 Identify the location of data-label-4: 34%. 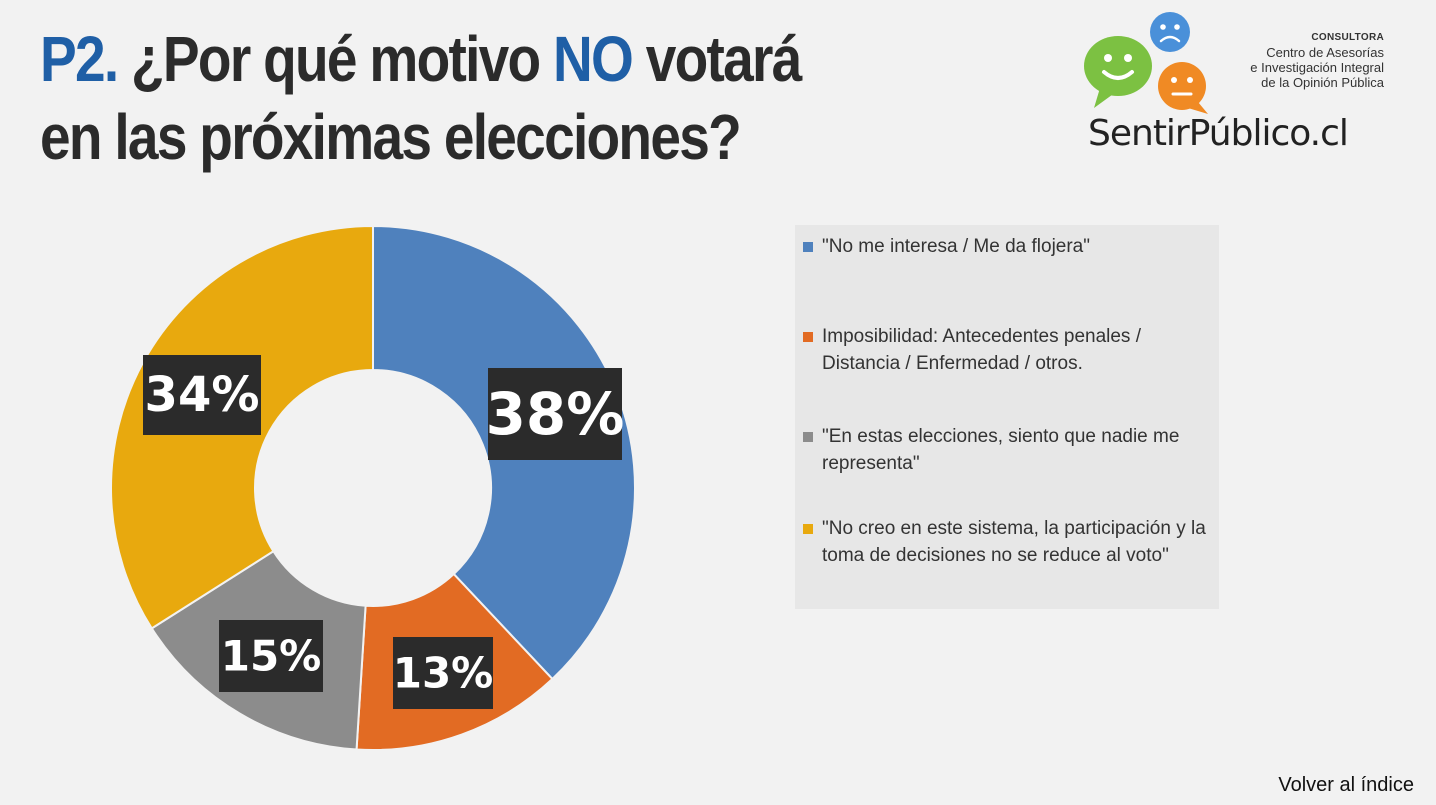
(202, 395).